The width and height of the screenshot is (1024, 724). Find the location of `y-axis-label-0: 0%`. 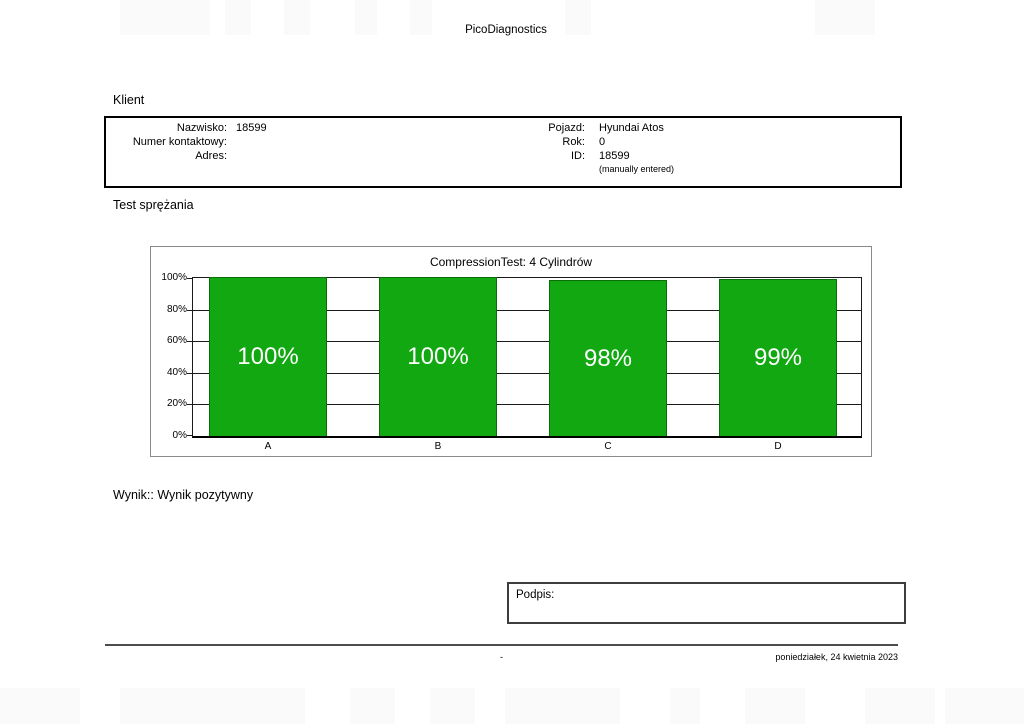

y-axis-label-0: 0% is located at coordinates (179, 435).